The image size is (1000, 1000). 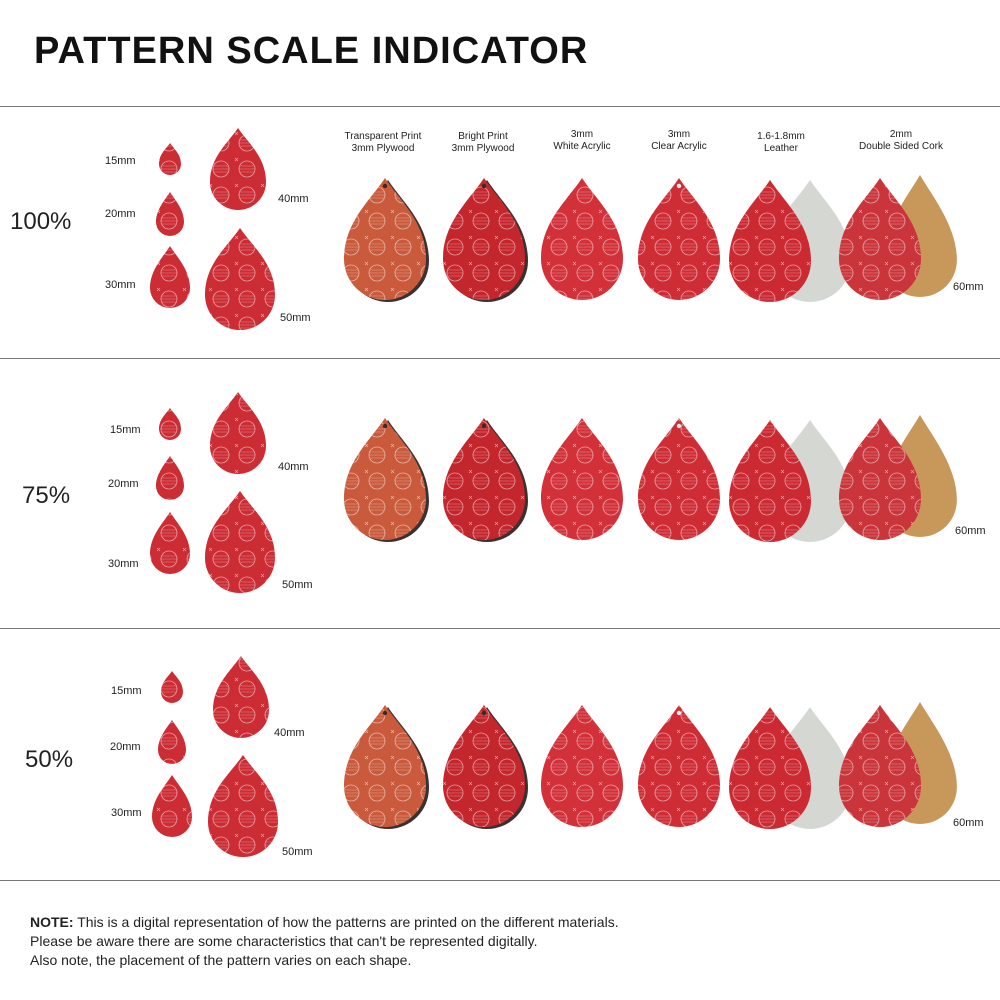 I want to click on scale-label-50: 50%, so click(x=49, y=759).